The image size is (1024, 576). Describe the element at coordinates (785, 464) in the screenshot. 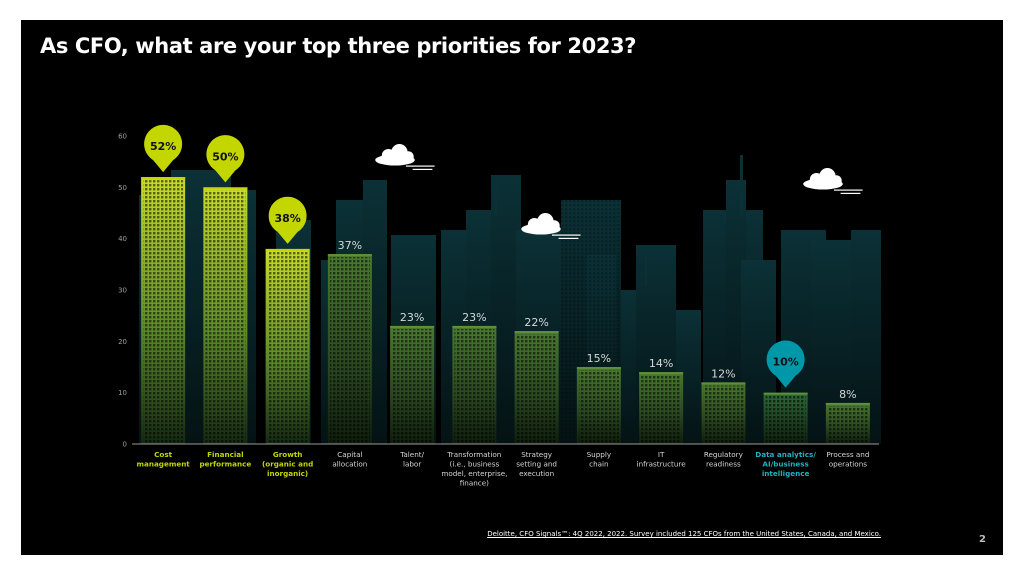

I see `category-label: Data analytics/AI/business intelligence` at that location.